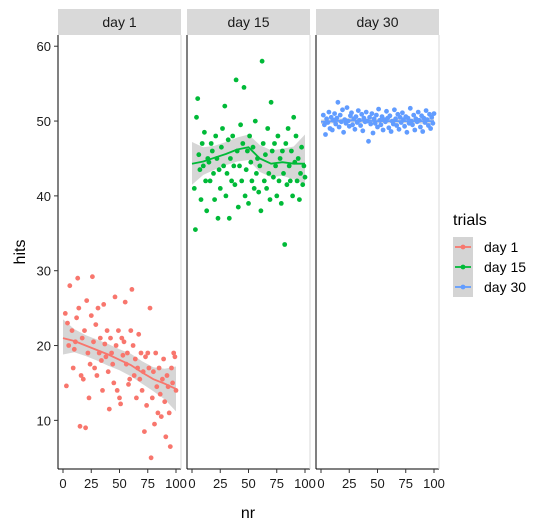  What do you see at coordinates (47, 233) in the screenshot?
I see `axes-layer: 10 20 30 40 50 60` at bounding box center [47, 233].